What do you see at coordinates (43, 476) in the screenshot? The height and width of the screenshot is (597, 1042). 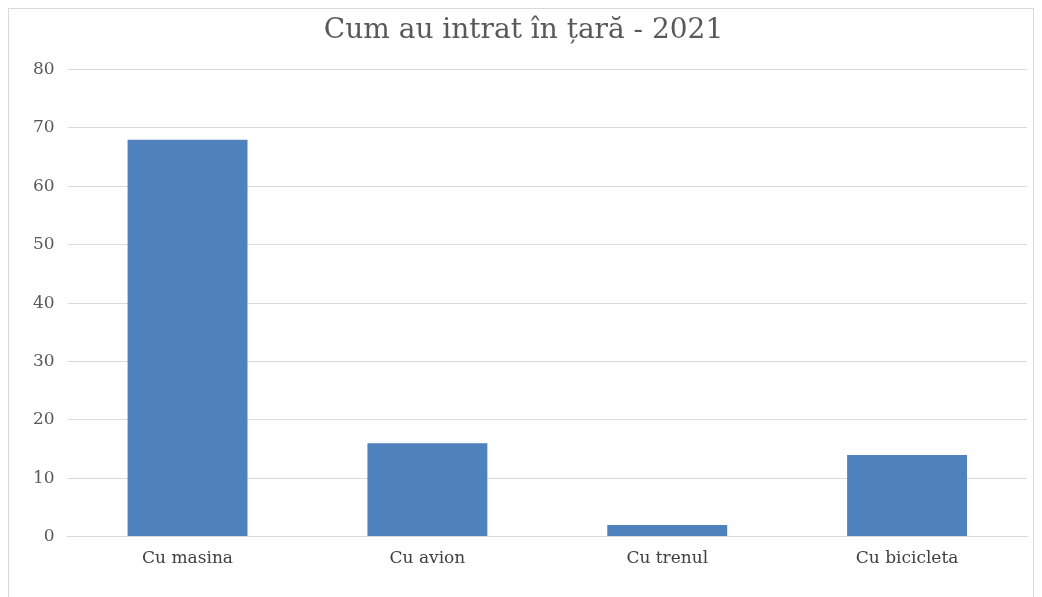 I see `y-tick-label: 10` at bounding box center [43, 476].